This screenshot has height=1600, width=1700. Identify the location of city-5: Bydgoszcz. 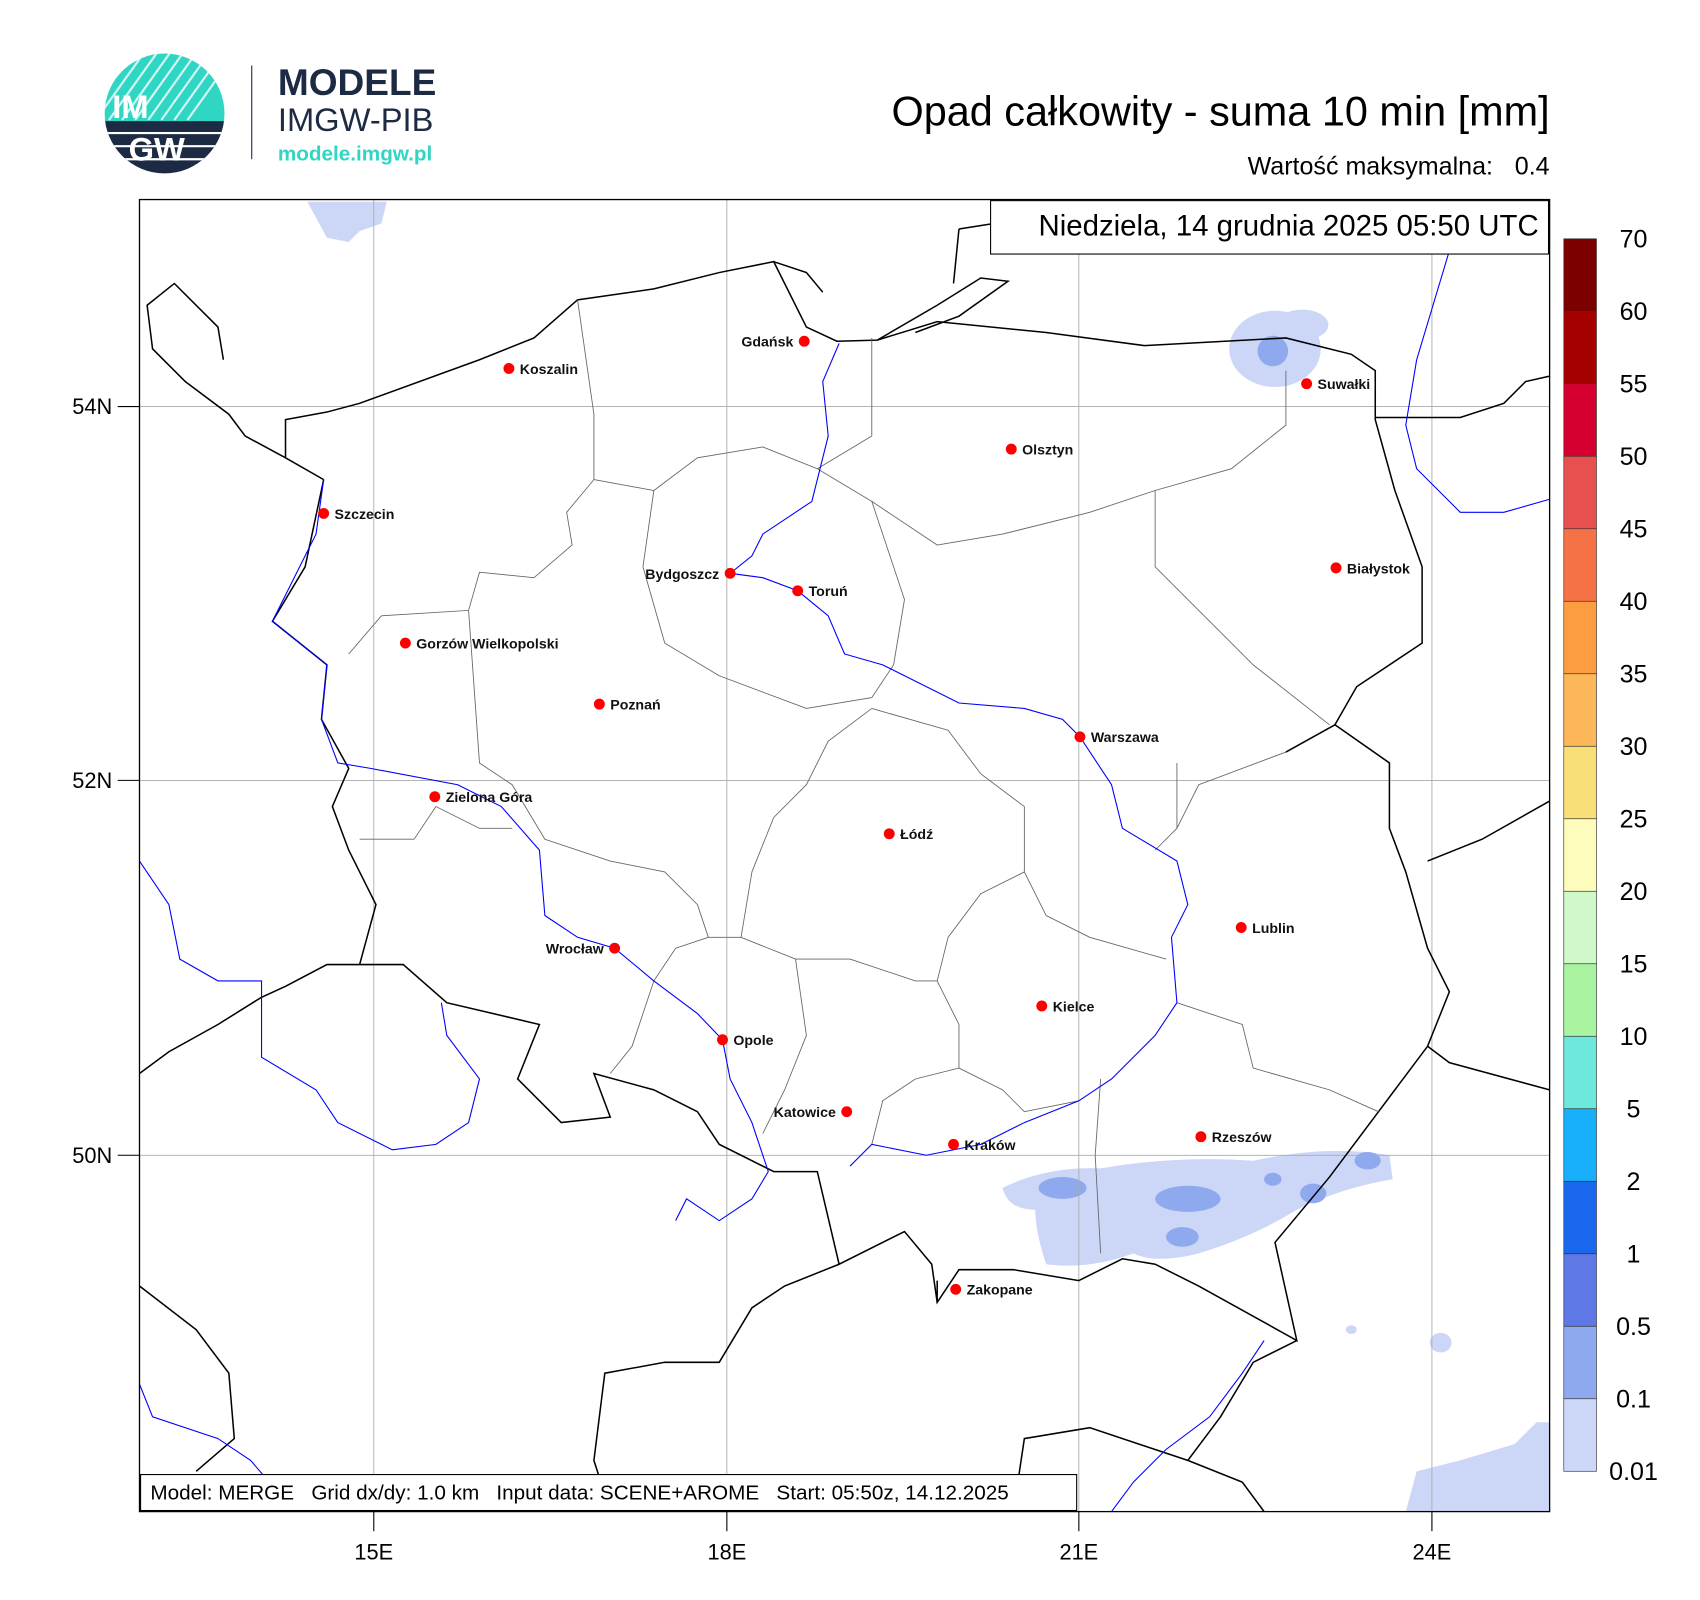
(690, 575).